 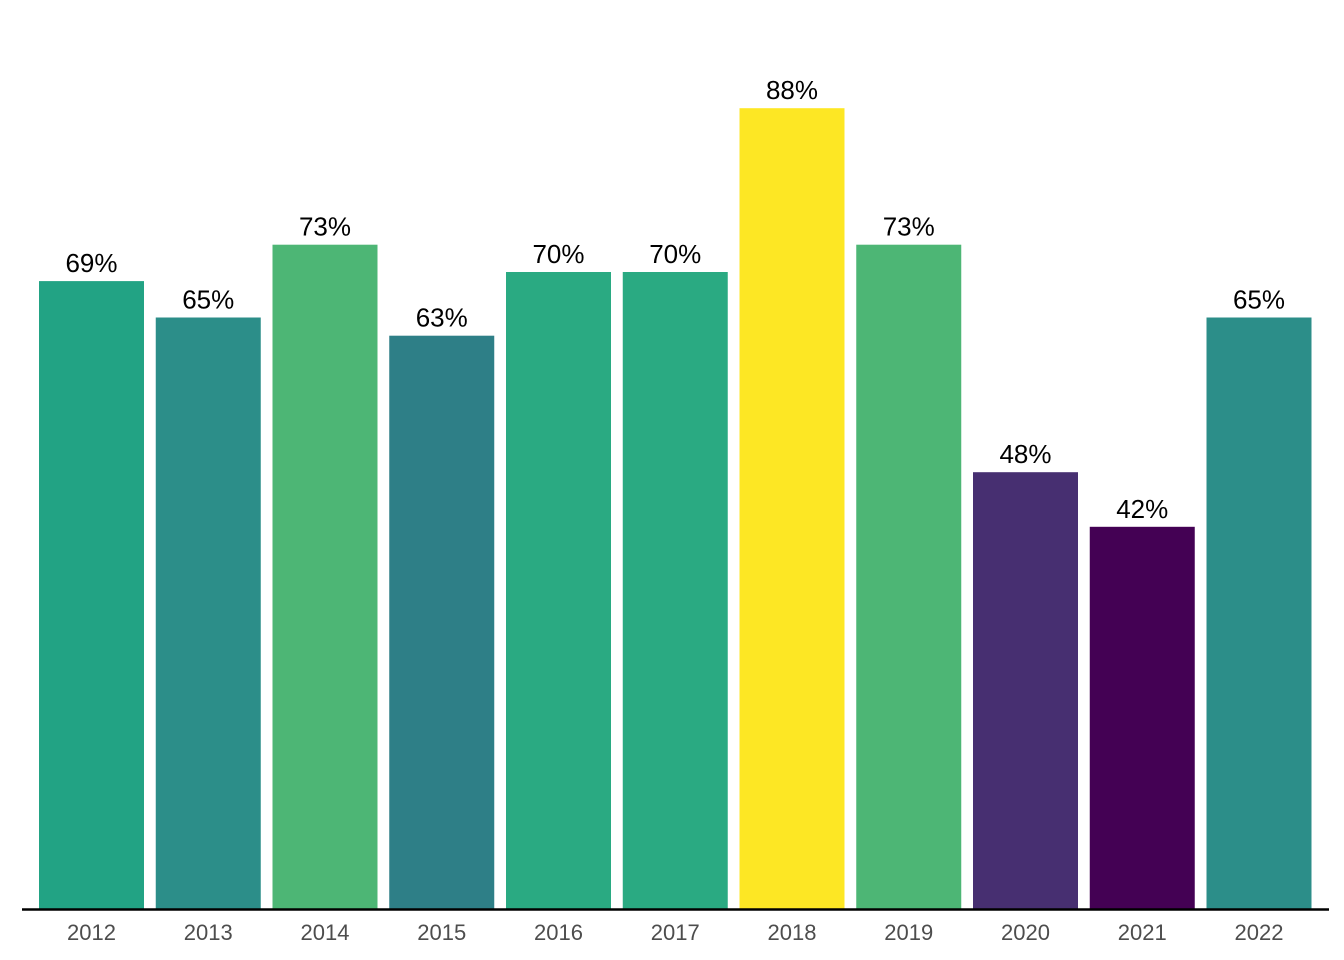 What do you see at coordinates (91, 932) in the screenshot?
I see `x-tick-label-2012: 2012` at bounding box center [91, 932].